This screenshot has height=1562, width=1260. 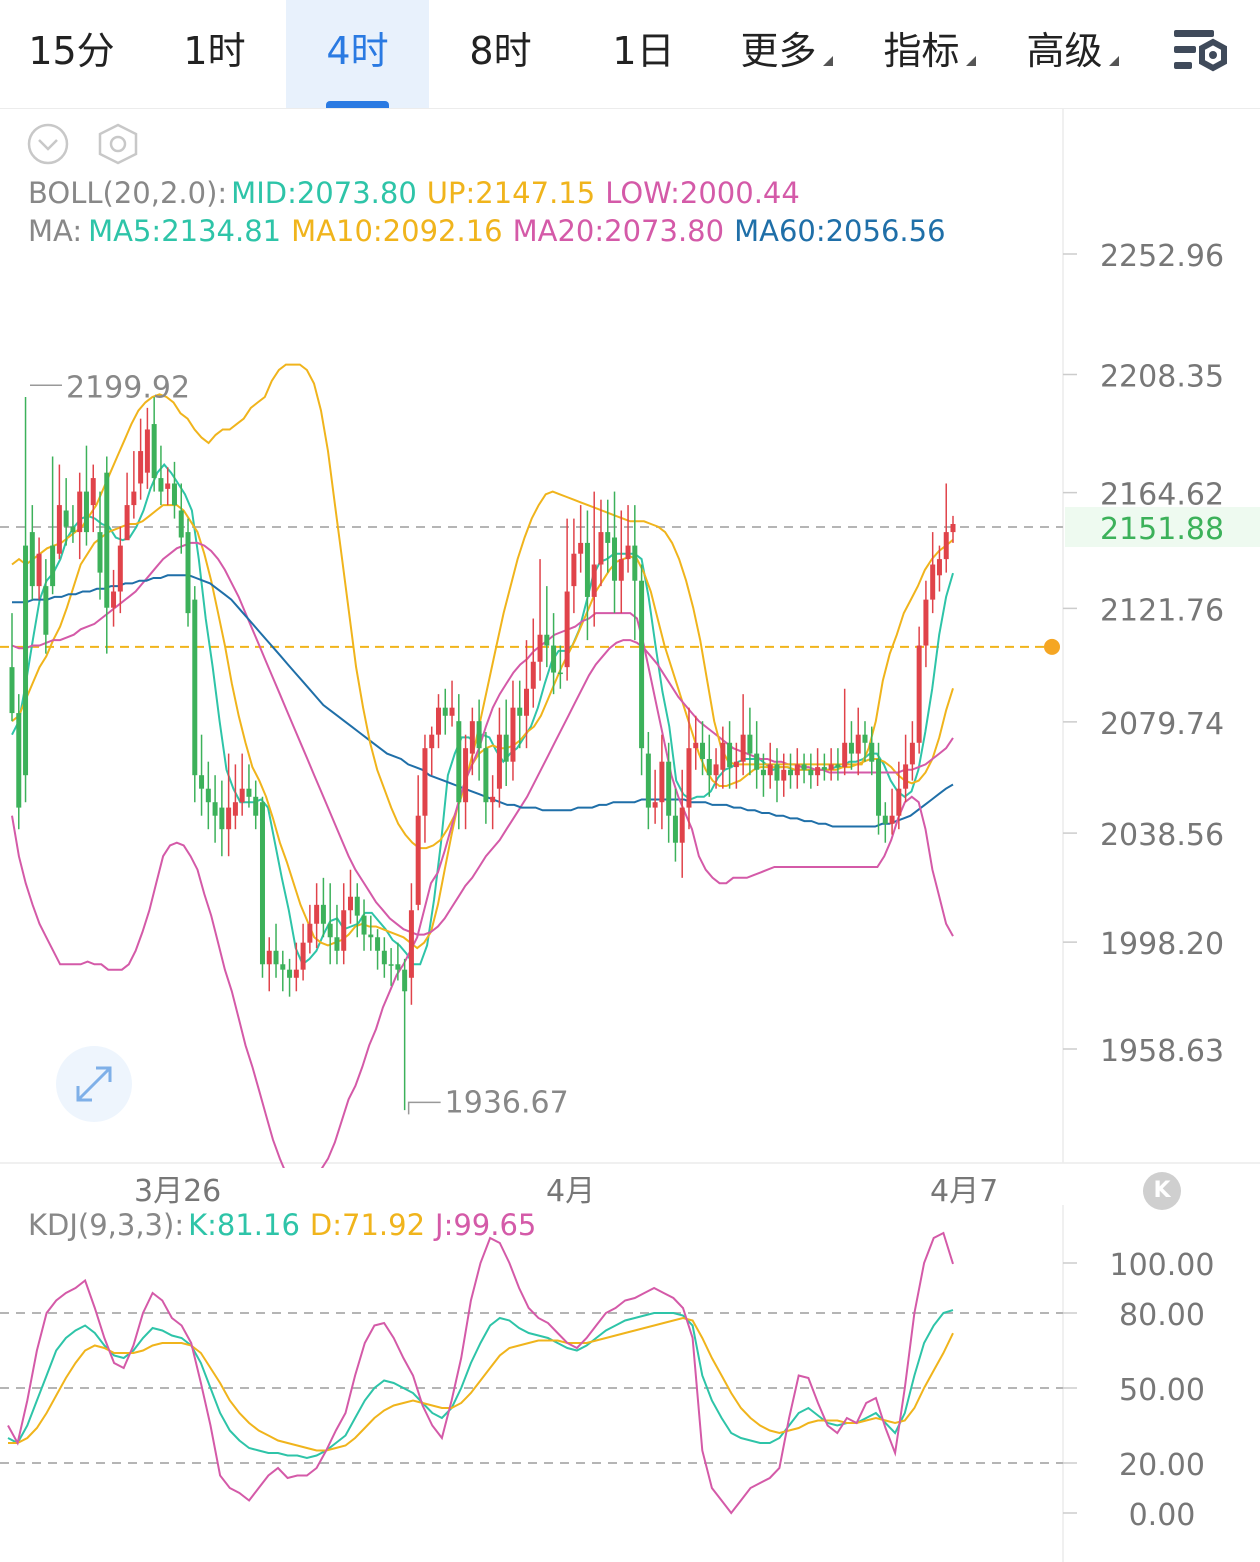 I want to click on price-tick-label: 1958.63, so click(x=1162, y=1051).